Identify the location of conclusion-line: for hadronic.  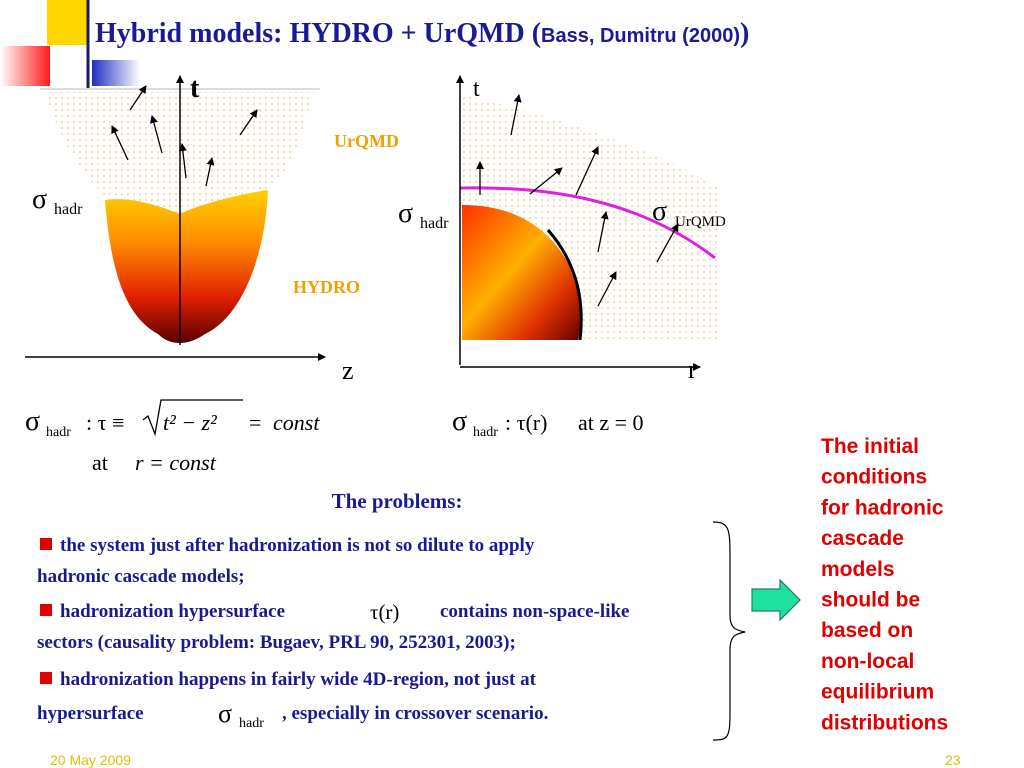
(882, 507).